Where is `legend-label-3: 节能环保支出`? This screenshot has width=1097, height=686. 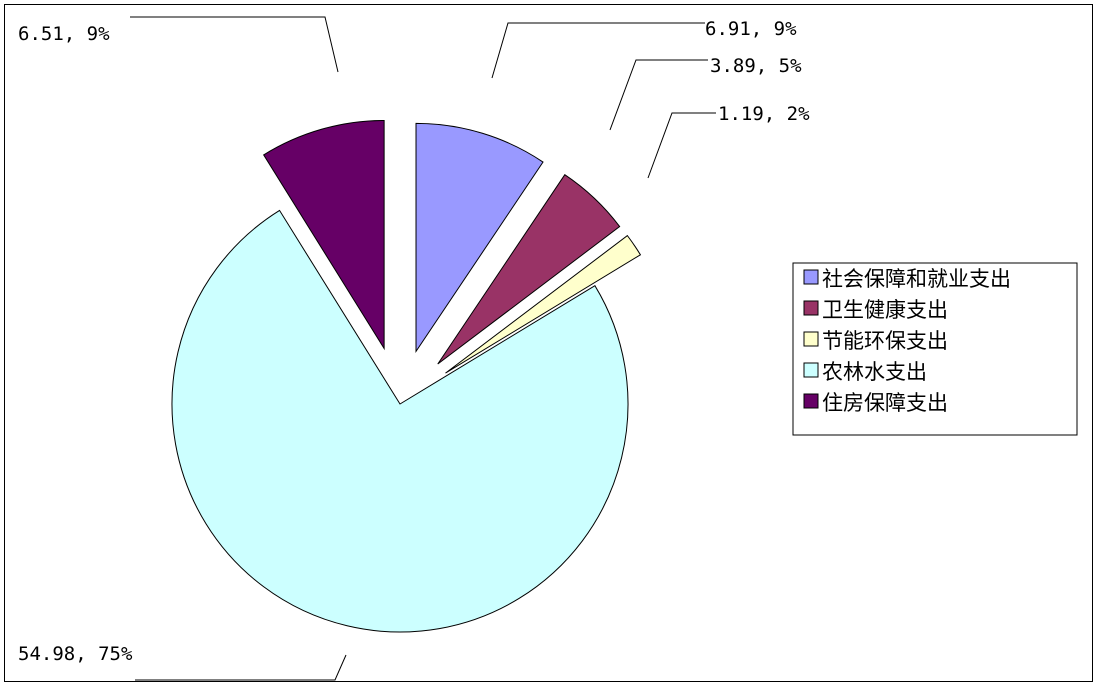 legend-label-3: 节能环保支出 is located at coordinates (885, 341).